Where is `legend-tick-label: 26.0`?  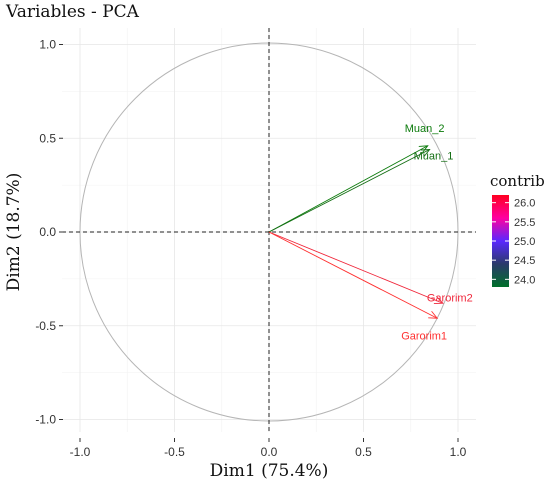
legend-tick-label: 26.0 is located at coordinates (524, 204).